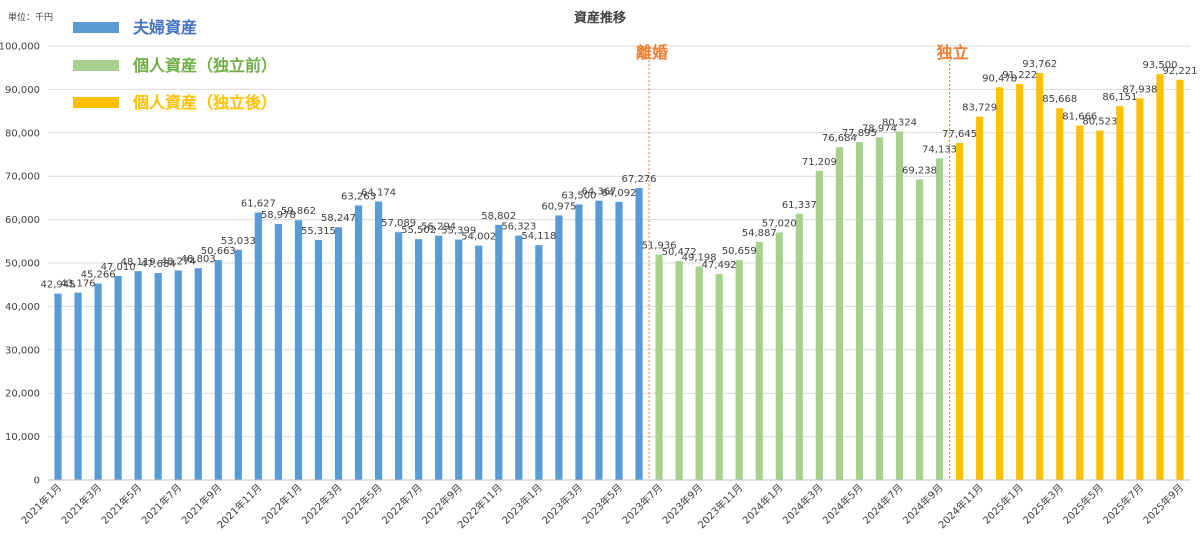 The width and height of the screenshot is (1200, 539). What do you see at coordinates (799, 205) in the screenshot?
I see `data-label: 61,337` at bounding box center [799, 205].